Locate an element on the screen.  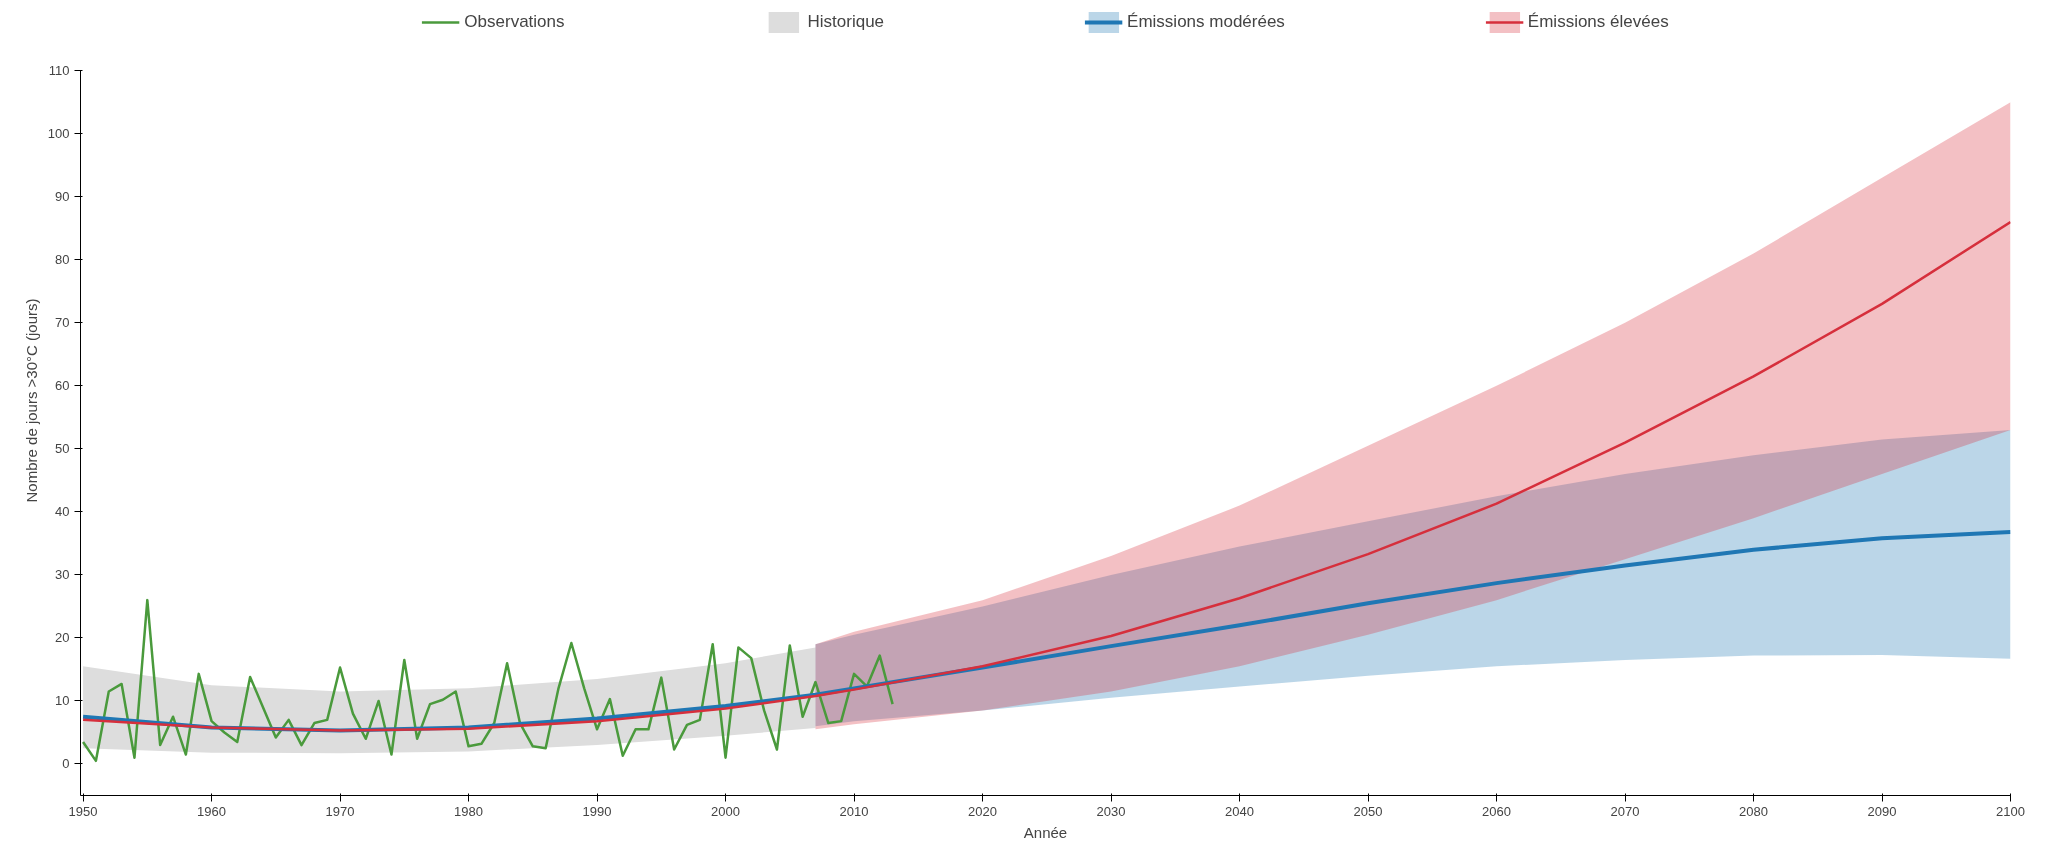
x-tick-label: 1970 is located at coordinates (340, 811).